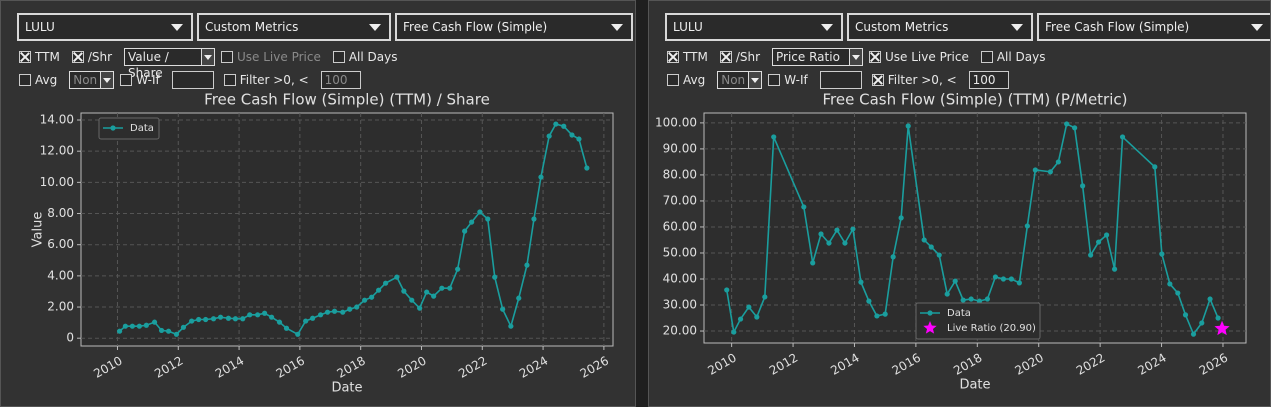  Describe the element at coordinates (347, 100) in the screenshot. I see `chart-title: Free Cash Flow (Simple) (TTM) / Share` at that location.